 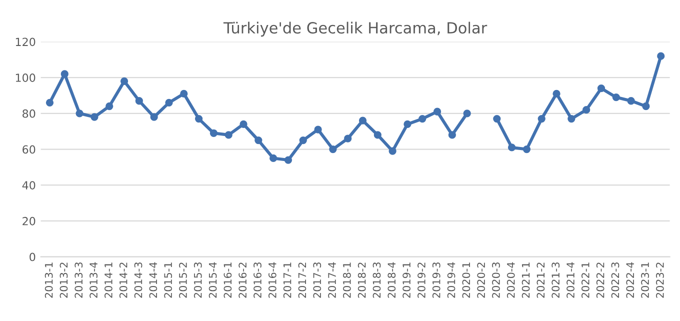 What do you see at coordinates (376, 280) in the screenshot?
I see `x-tick-label: 2018-3` at bounding box center [376, 280].